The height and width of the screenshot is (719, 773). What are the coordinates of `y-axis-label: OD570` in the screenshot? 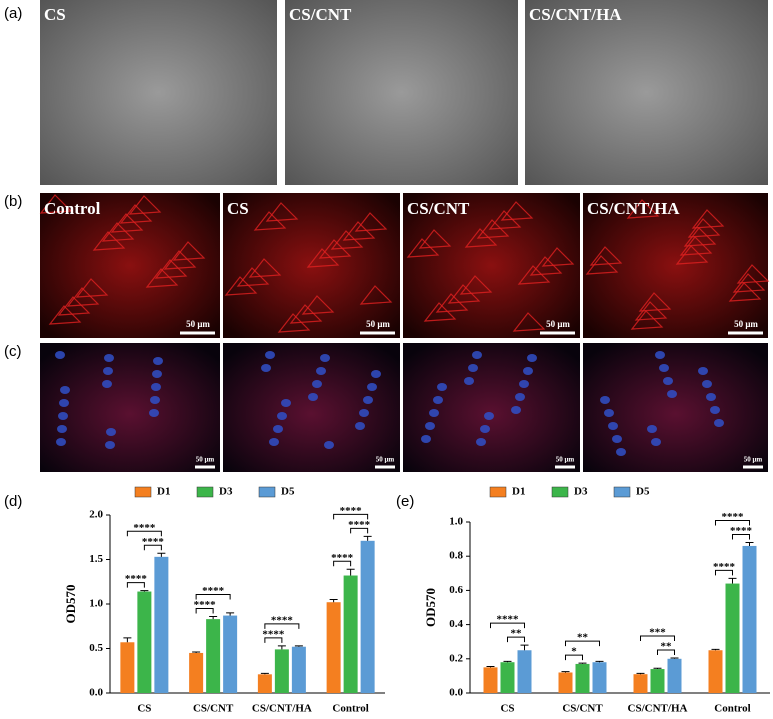 It's located at (430, 607).